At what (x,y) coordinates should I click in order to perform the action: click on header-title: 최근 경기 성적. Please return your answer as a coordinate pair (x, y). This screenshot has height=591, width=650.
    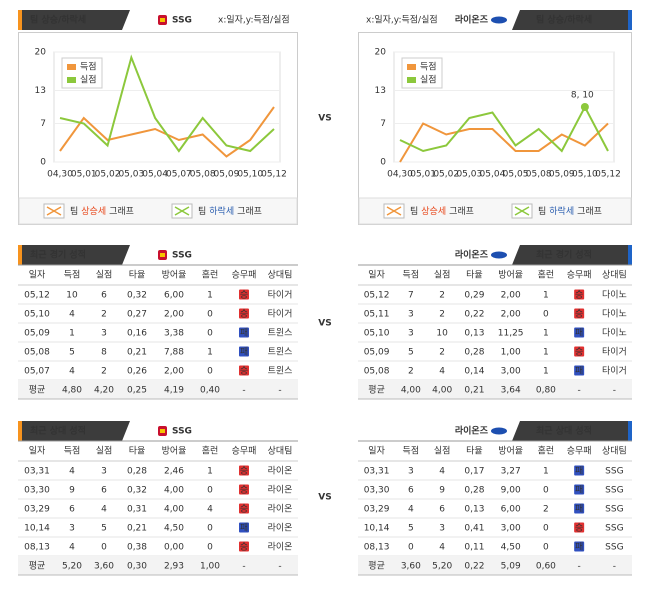
    Looking at the image, I should click on (58, 255).